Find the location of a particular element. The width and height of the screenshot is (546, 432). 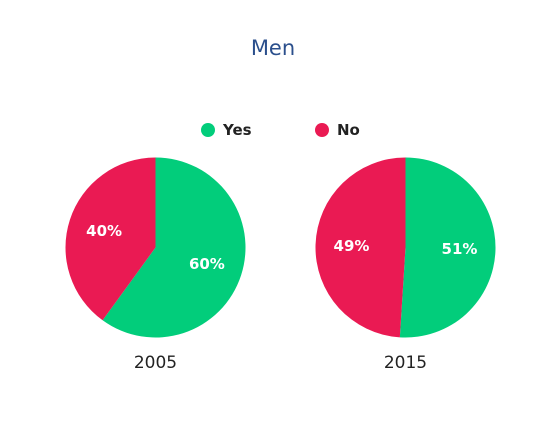

legend-label-no: No is located at coordinates (348, 130).